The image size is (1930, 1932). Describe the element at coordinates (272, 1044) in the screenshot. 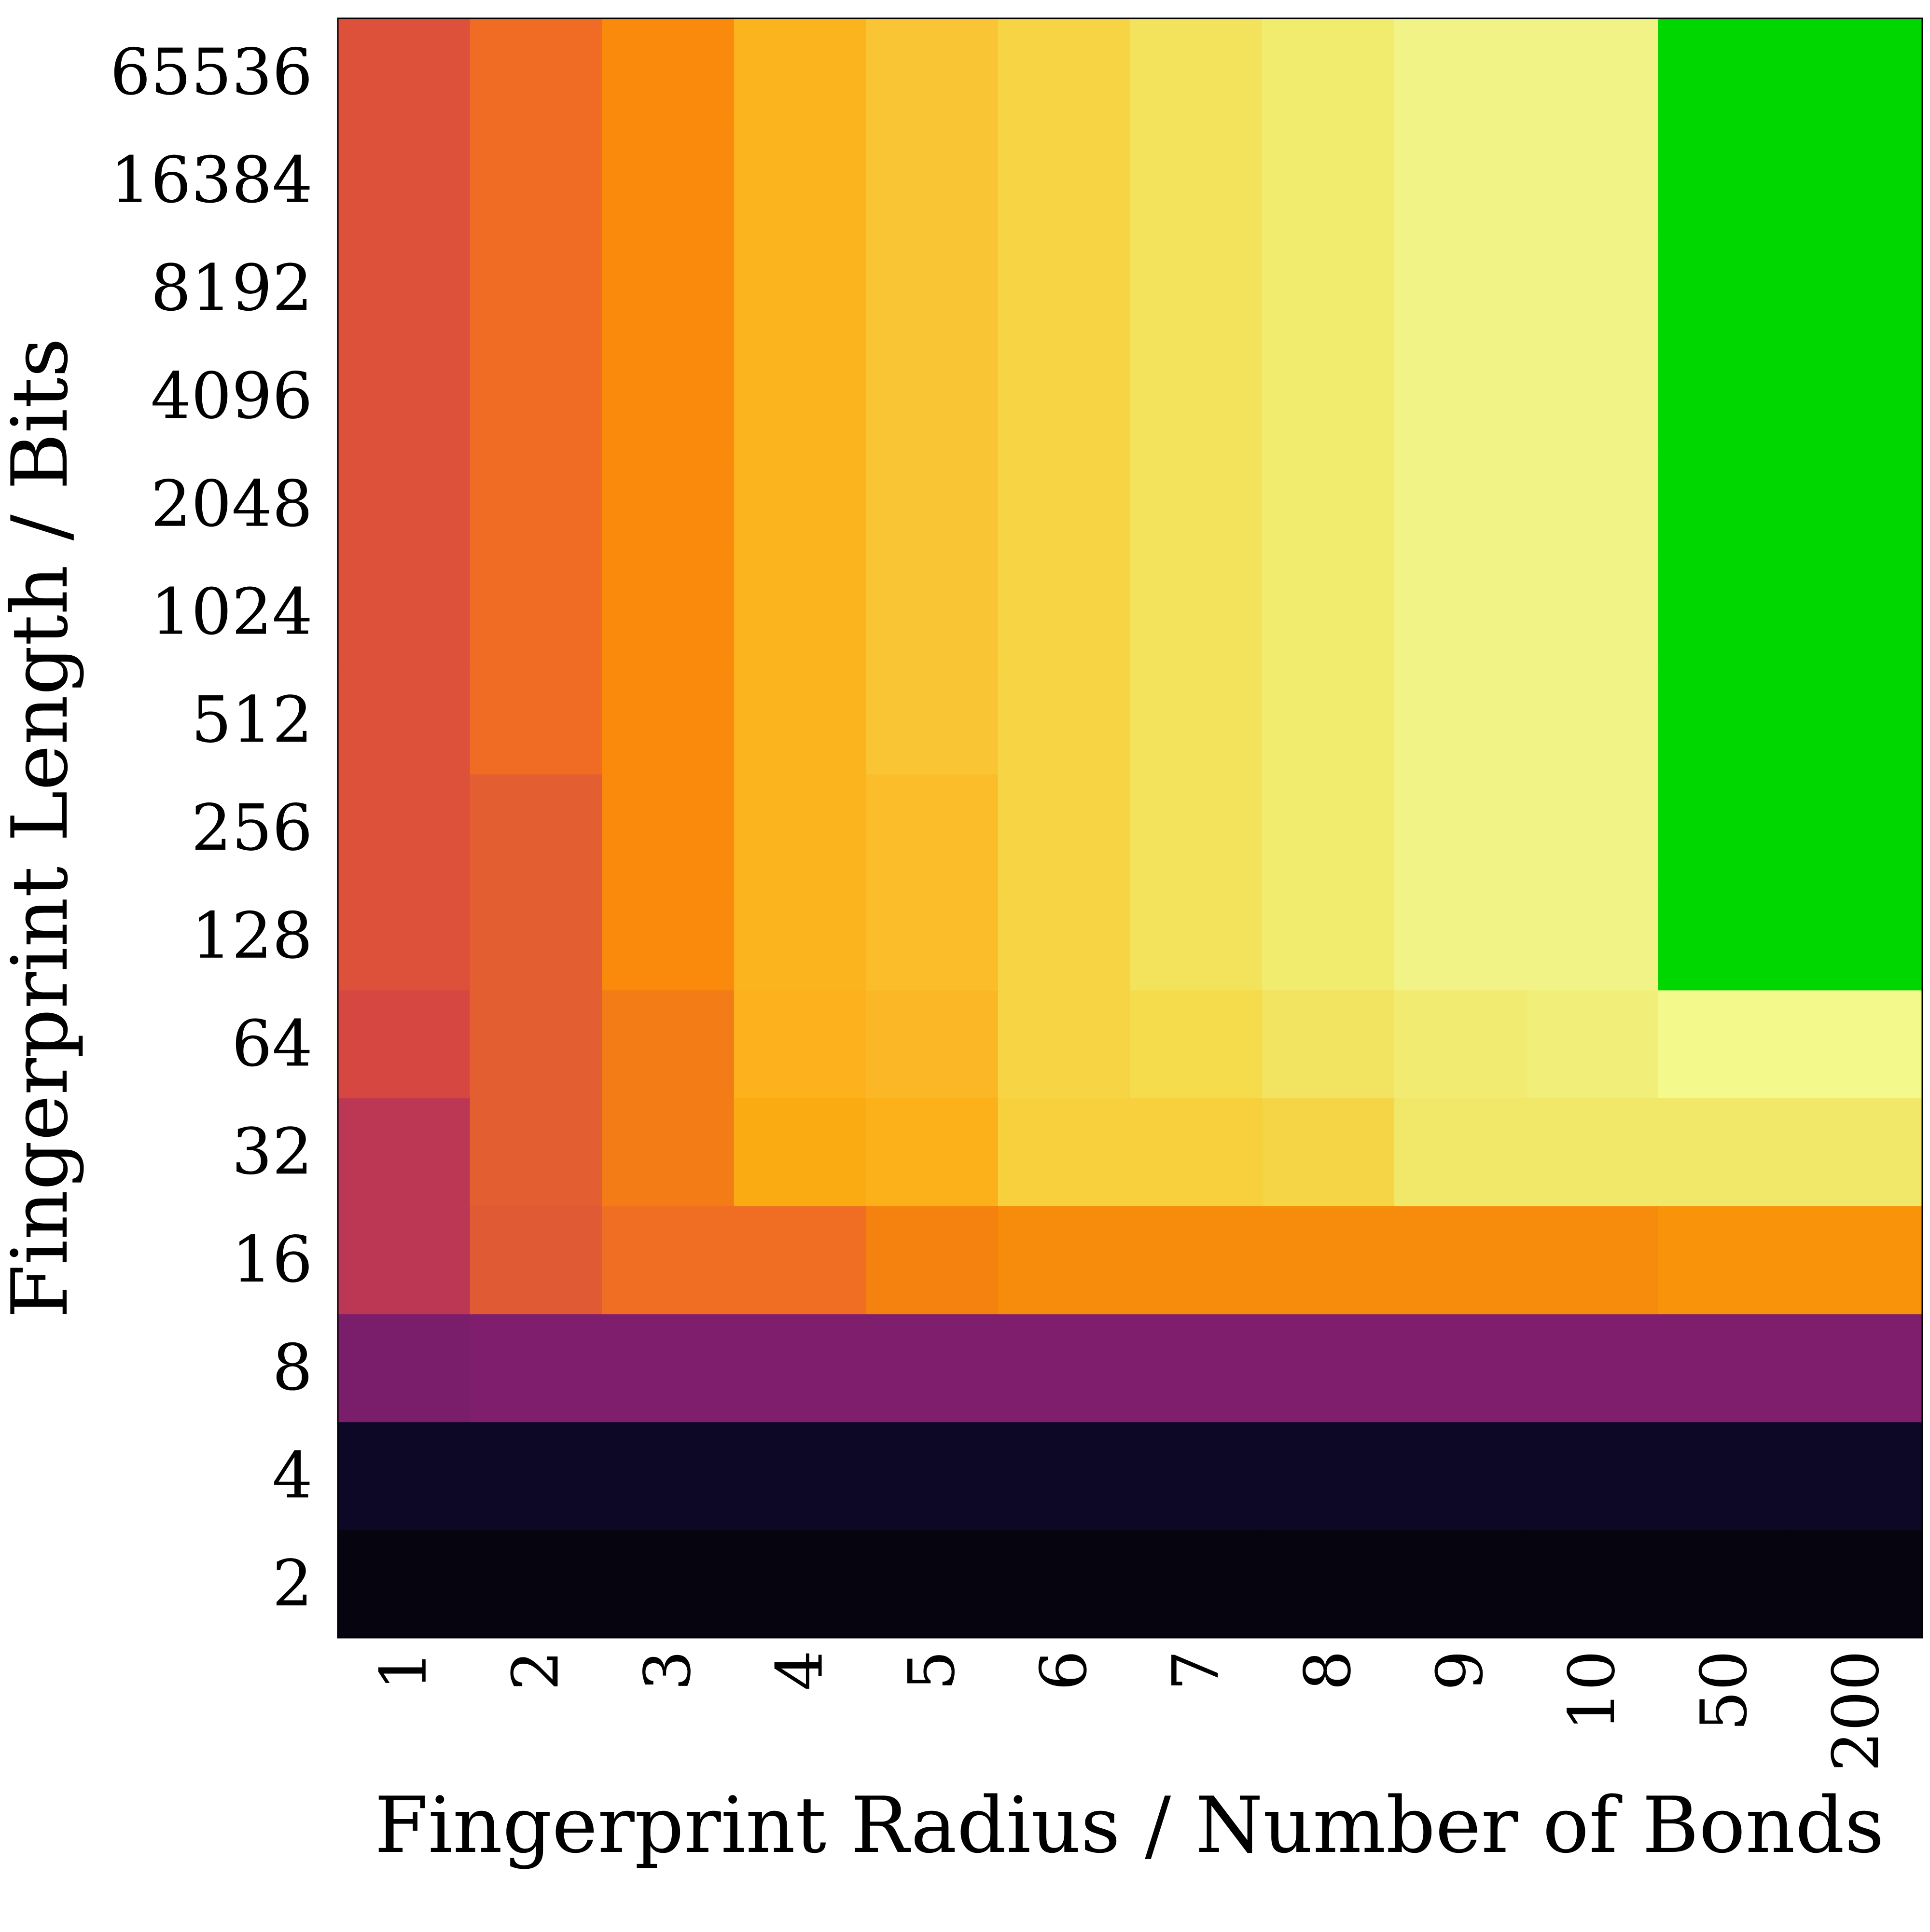

I see `y-tick-label: 64` at that location.